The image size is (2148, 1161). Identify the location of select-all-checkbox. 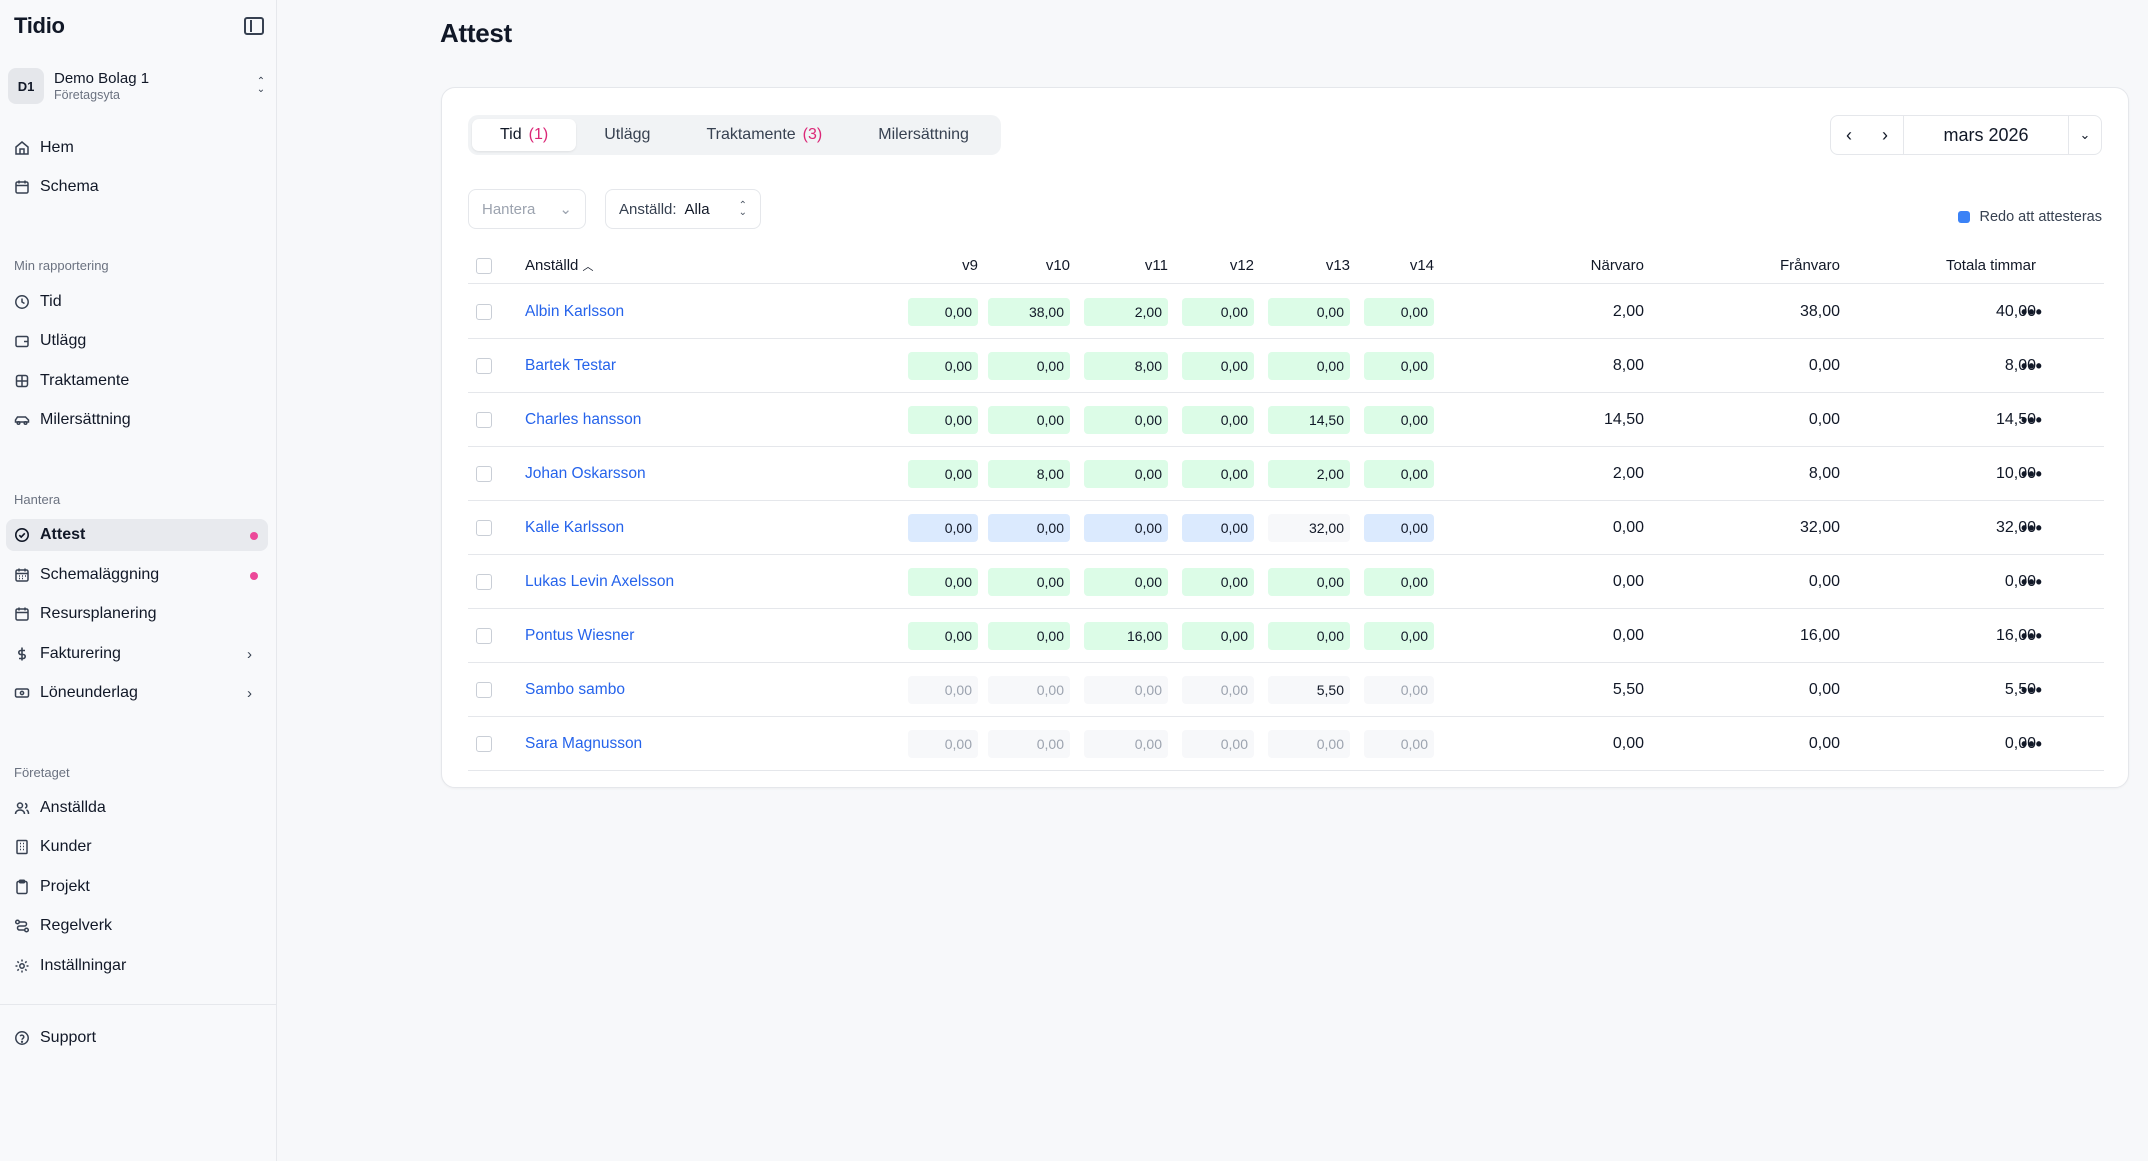
(484, 266).